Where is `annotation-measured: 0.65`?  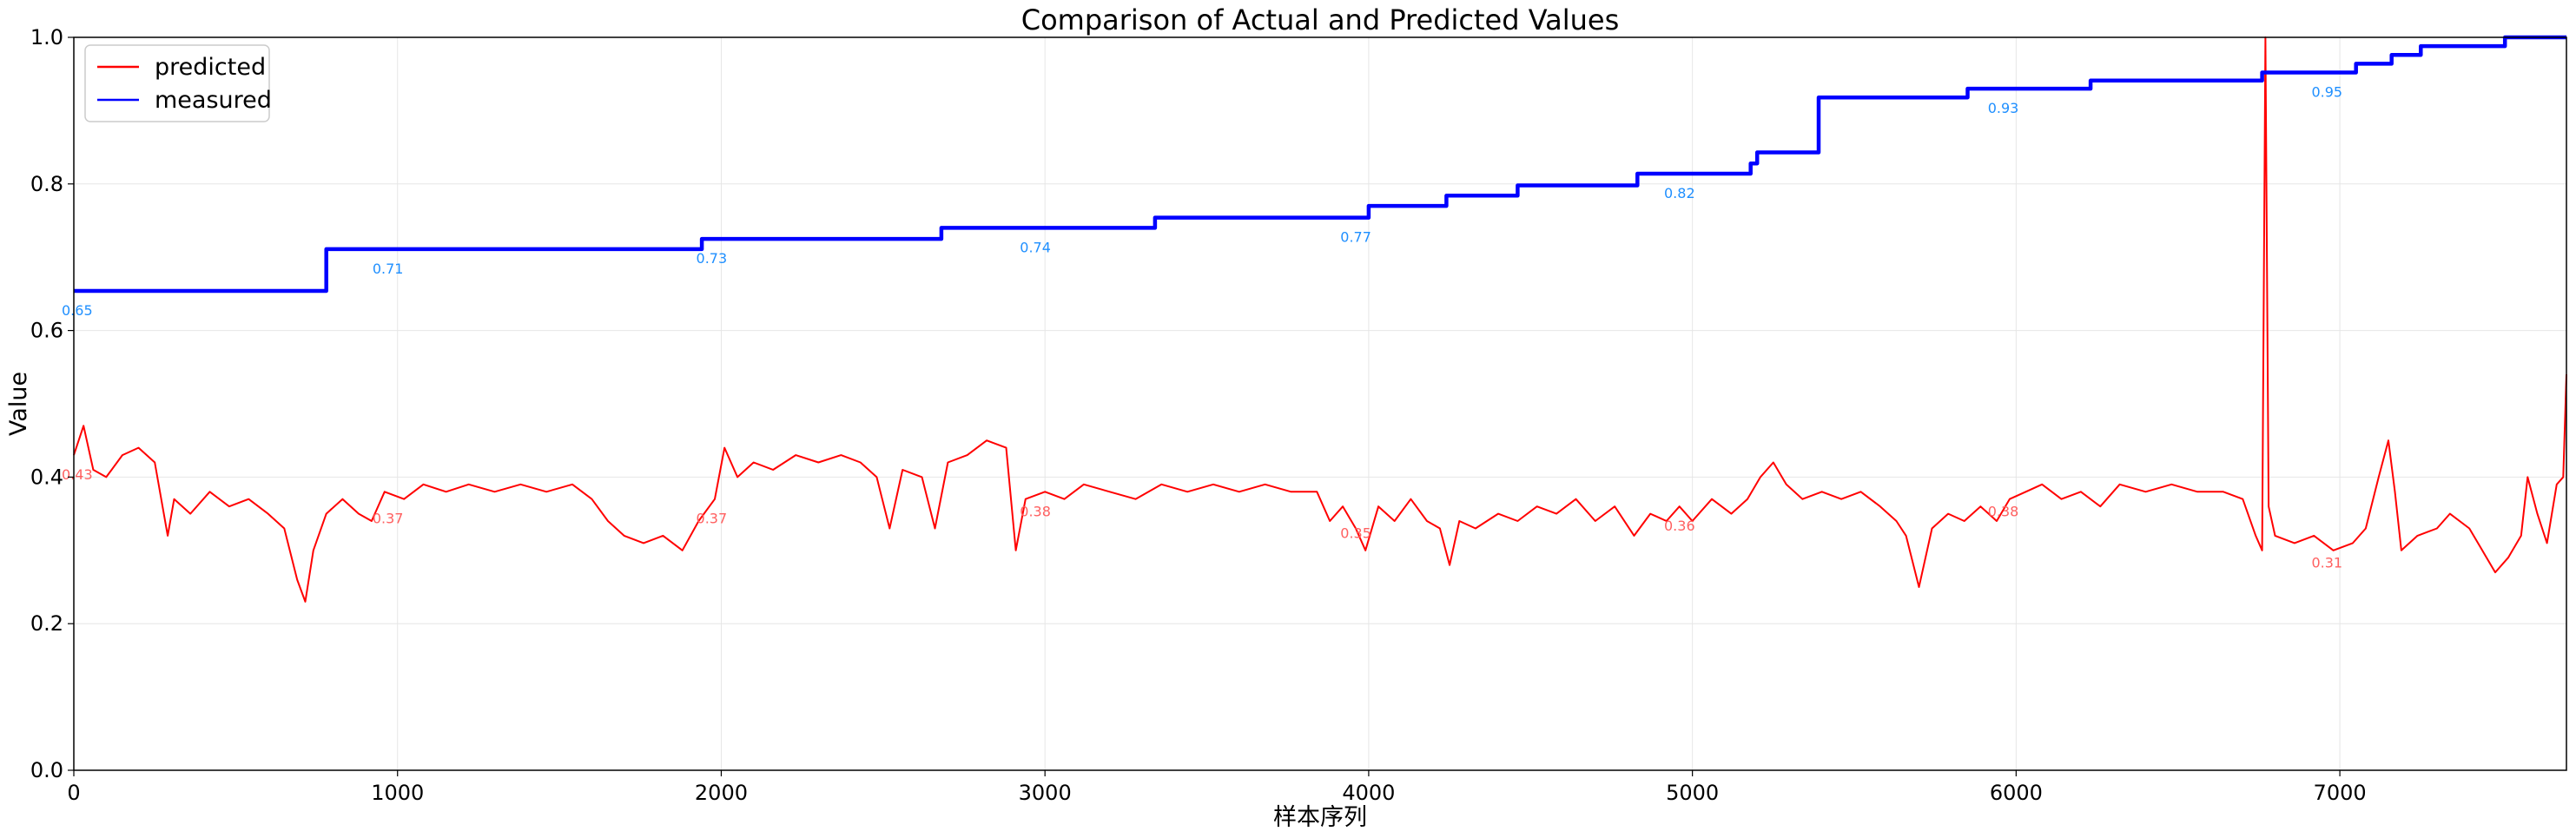 annotation-measured: 0.65 is located at coordinates (77, 310).